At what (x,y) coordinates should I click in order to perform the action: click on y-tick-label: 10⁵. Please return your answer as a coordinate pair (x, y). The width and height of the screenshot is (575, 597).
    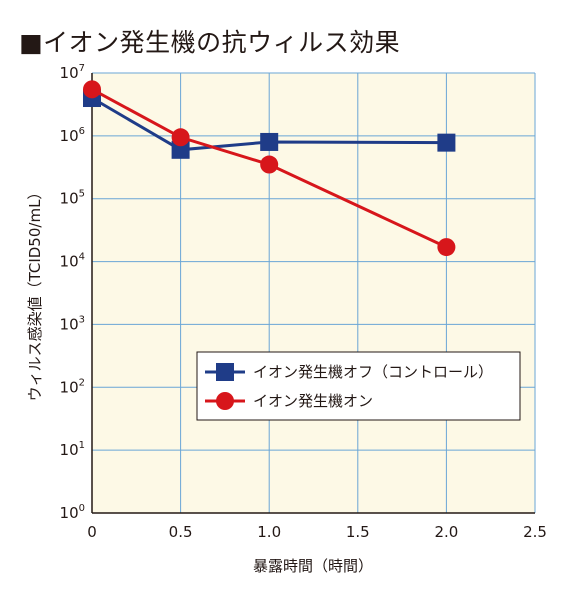
    Looking at the image, I should click on (72, 198).